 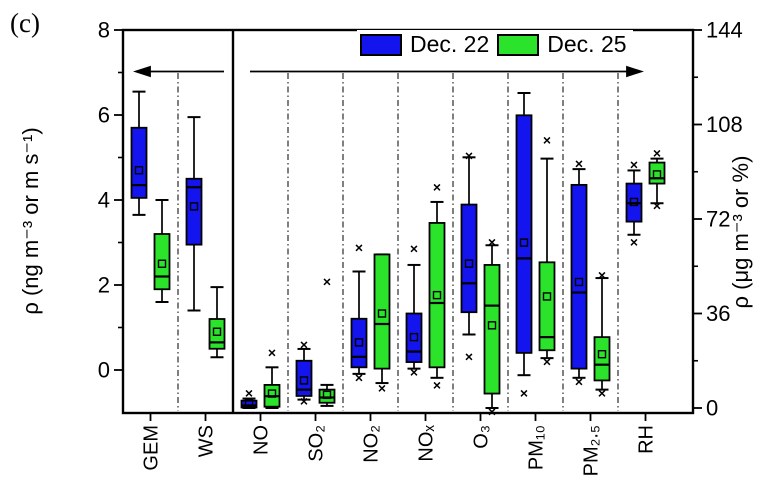 I want to click on figure-panel-label: (c), so click(x=25, y=23).